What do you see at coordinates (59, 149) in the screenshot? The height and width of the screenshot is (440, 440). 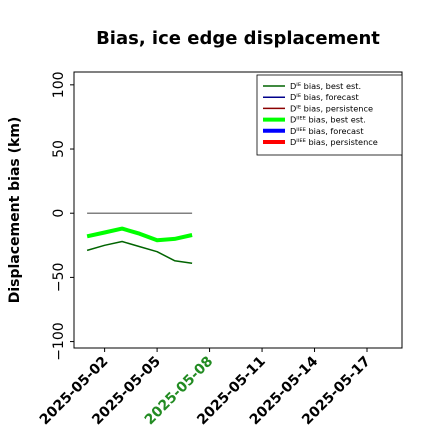 I see `y-tick-label: 50` at bounding box center [59, 149].